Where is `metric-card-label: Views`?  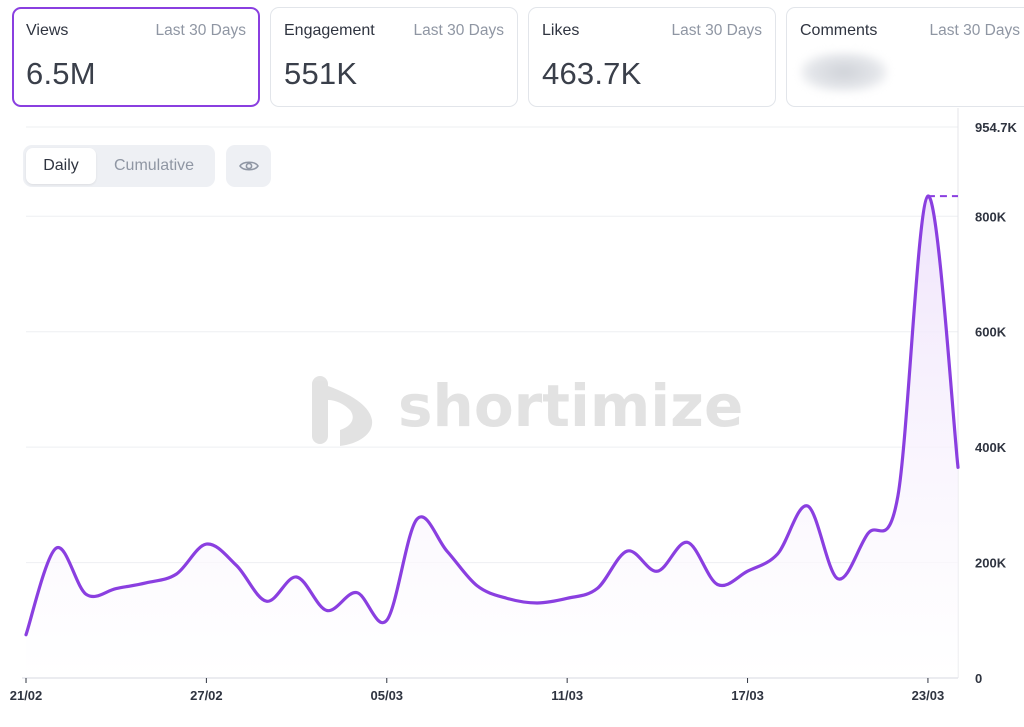 metric-card-label: Views is located at coordinates (47, 30).